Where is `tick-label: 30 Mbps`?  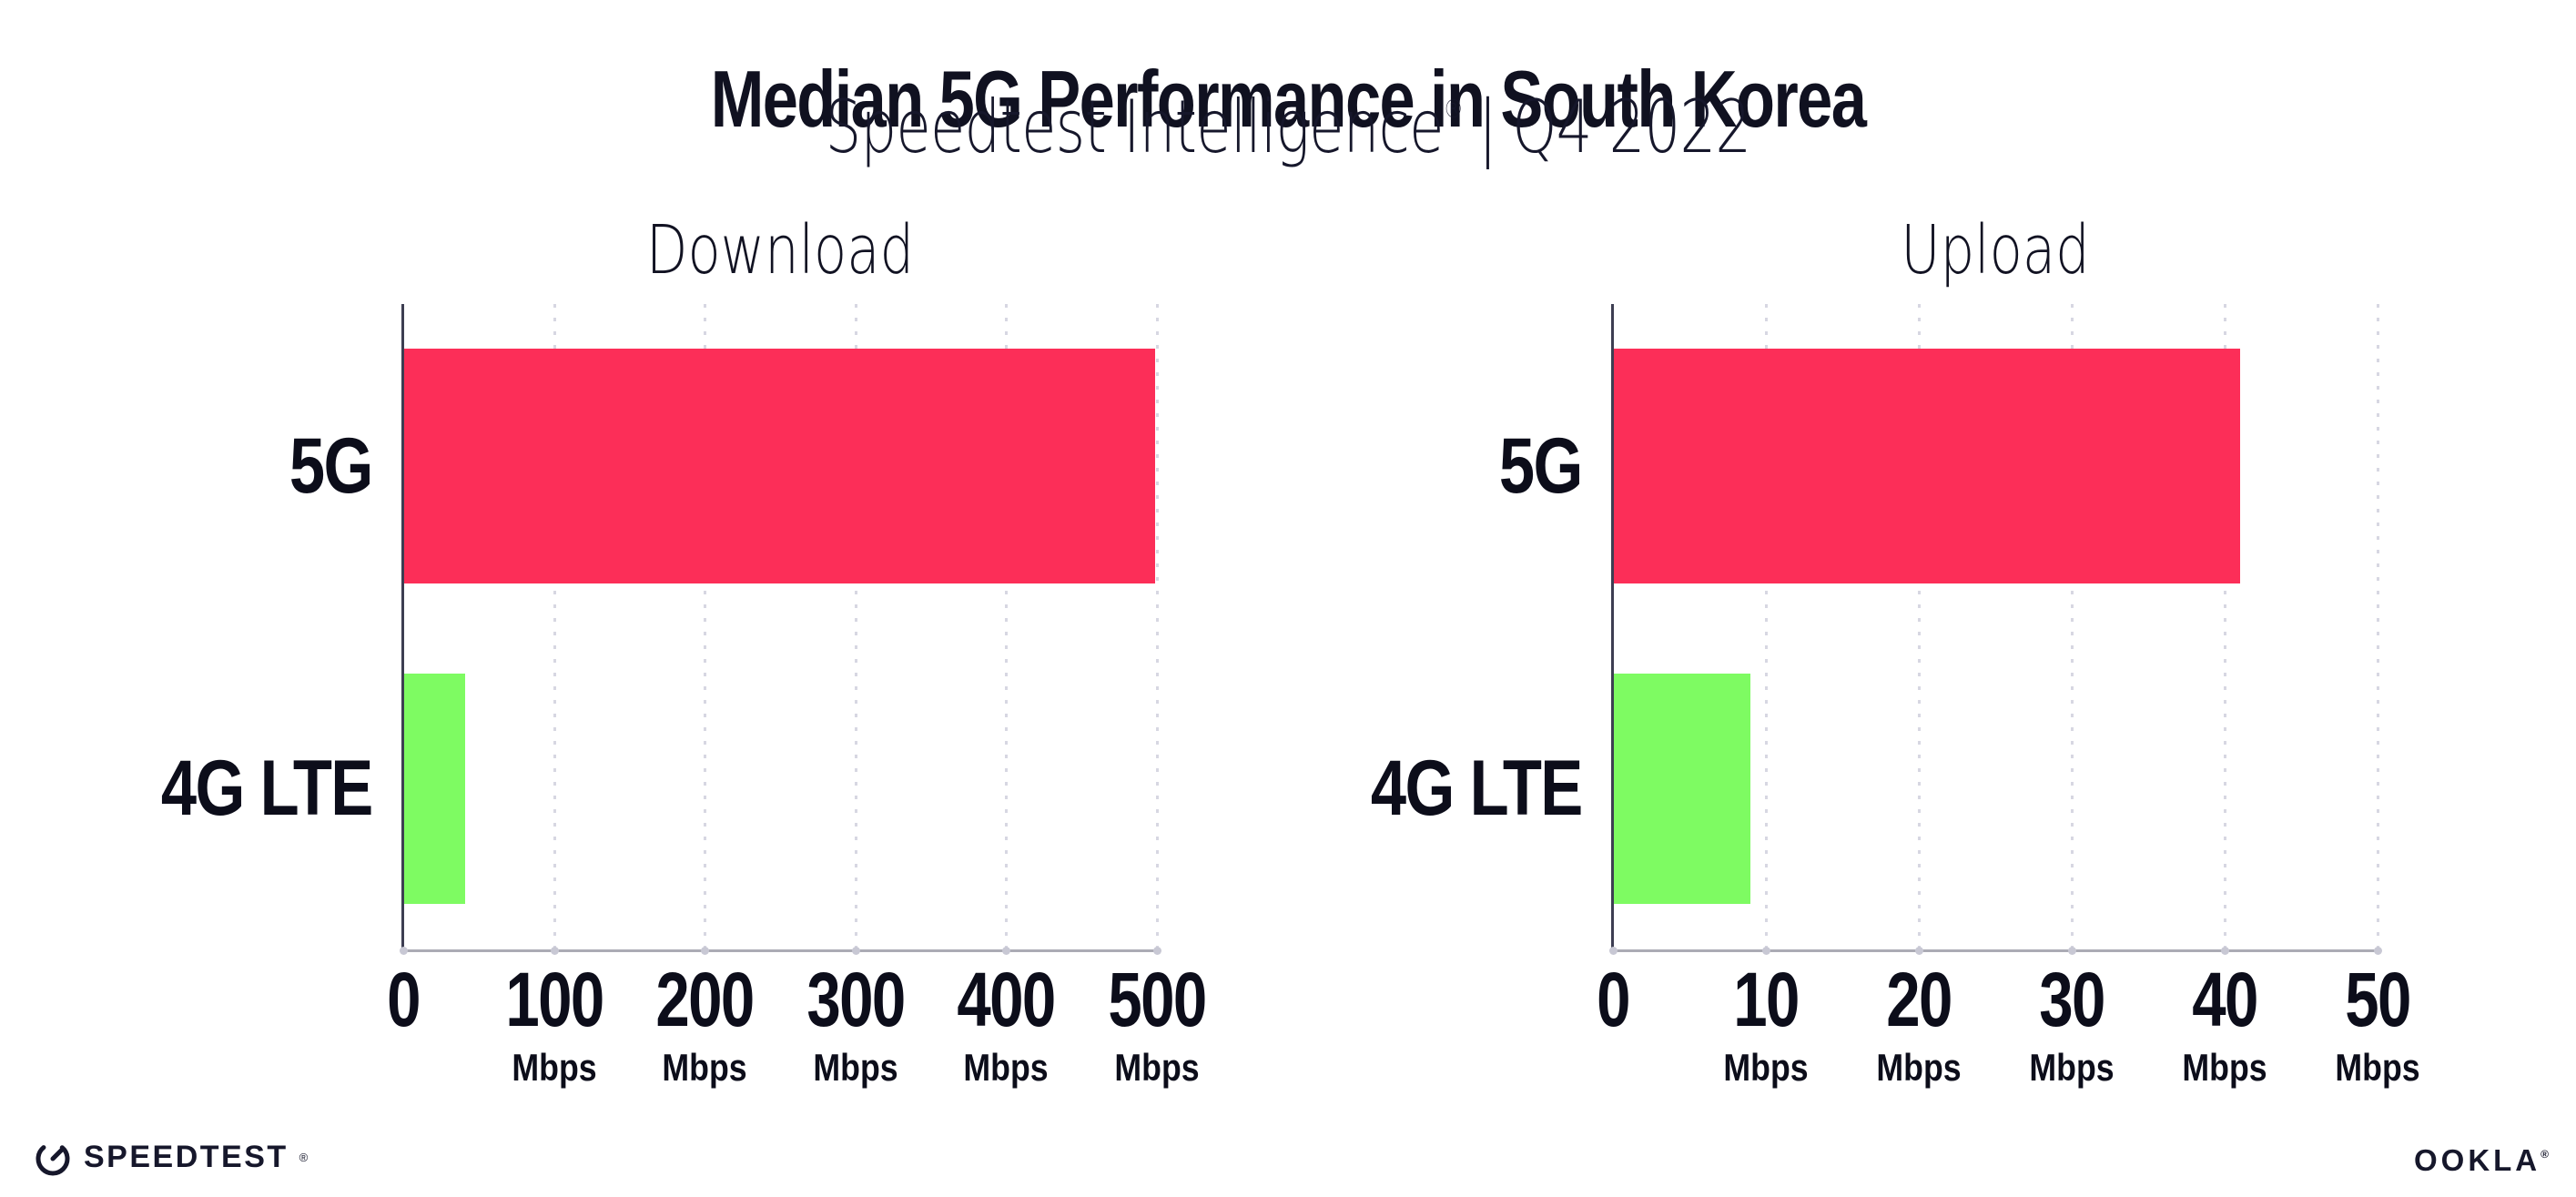 tick-label: 30 Mbps is located at coordinates (2072, 1024).